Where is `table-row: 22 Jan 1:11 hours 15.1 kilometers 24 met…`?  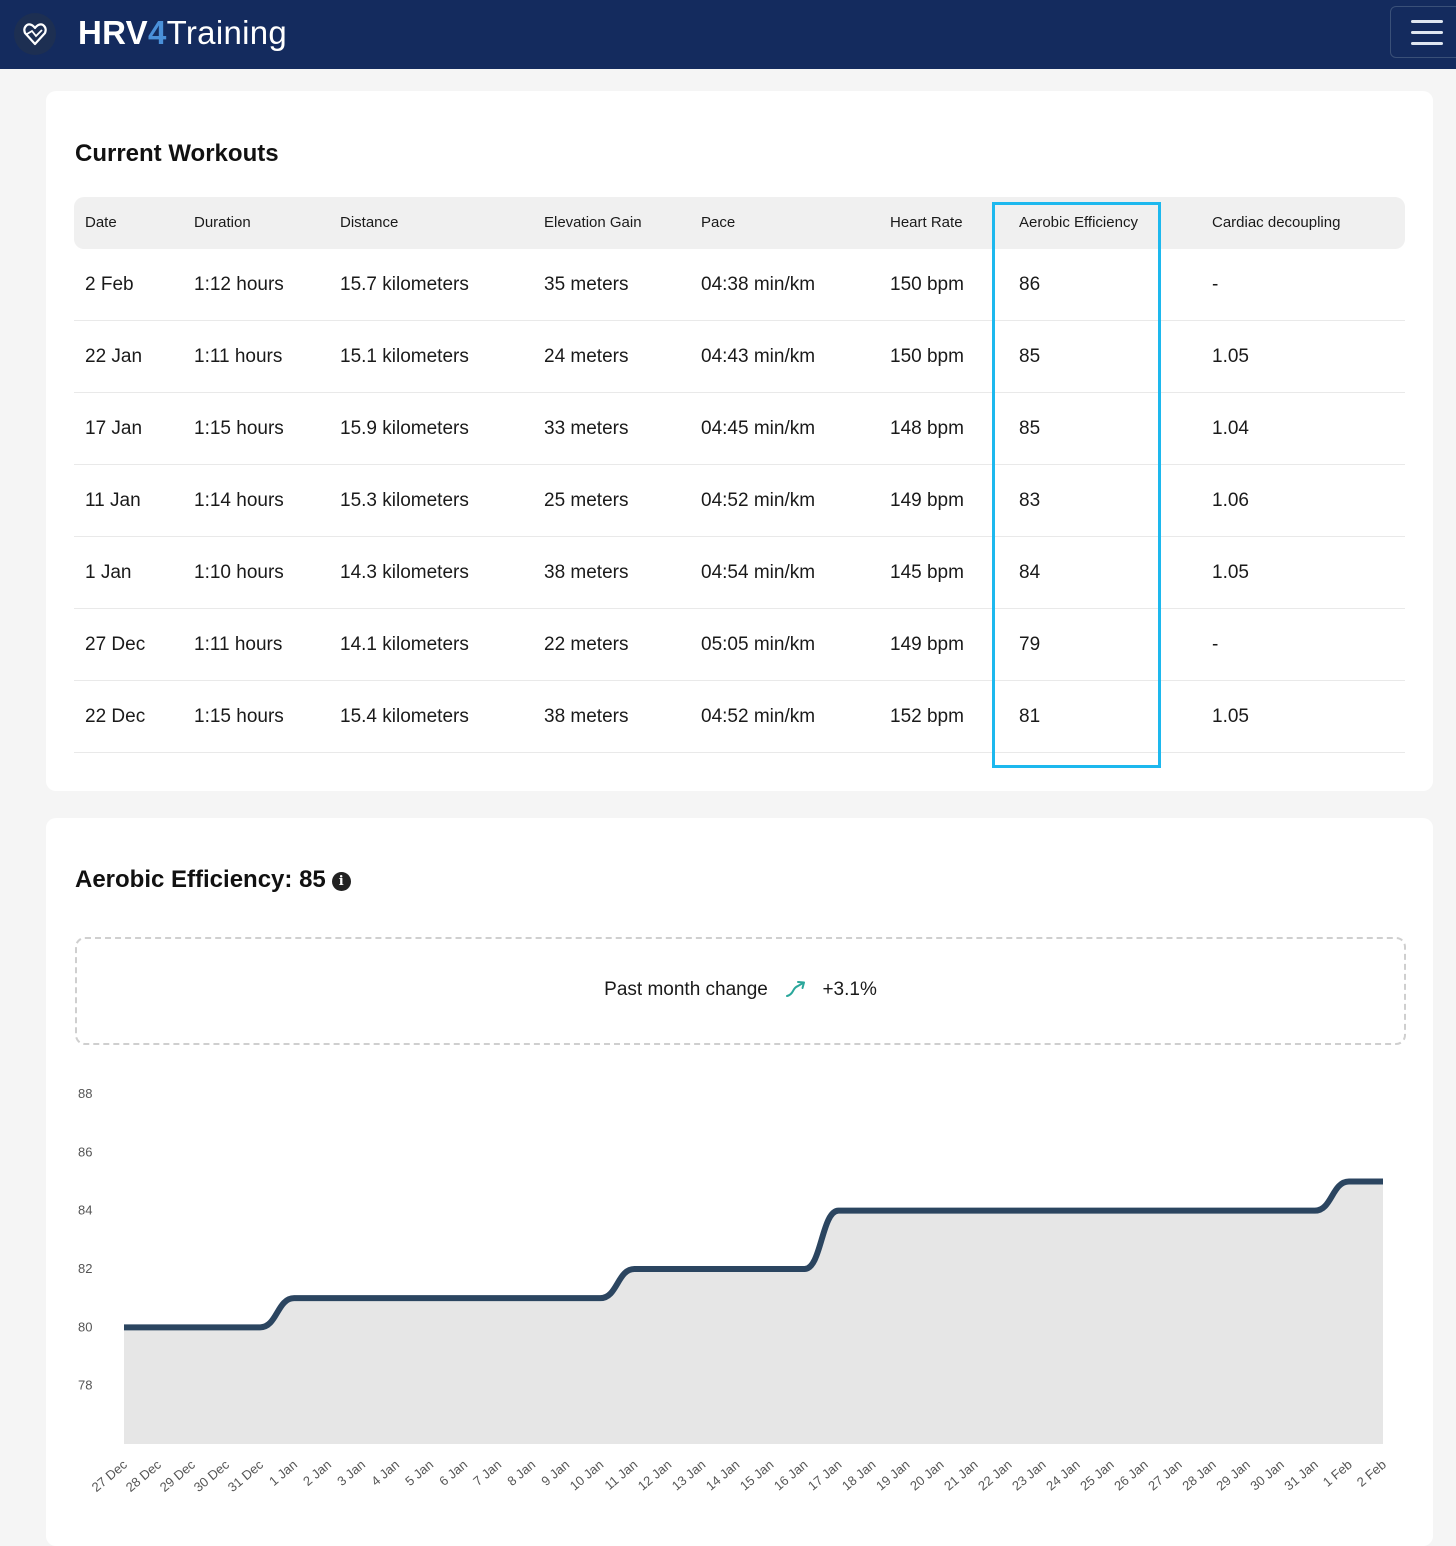
table-row: 22 Jan 1:11 hours 15.1 kilometers 24 met… is located at coordinates (739, 357).